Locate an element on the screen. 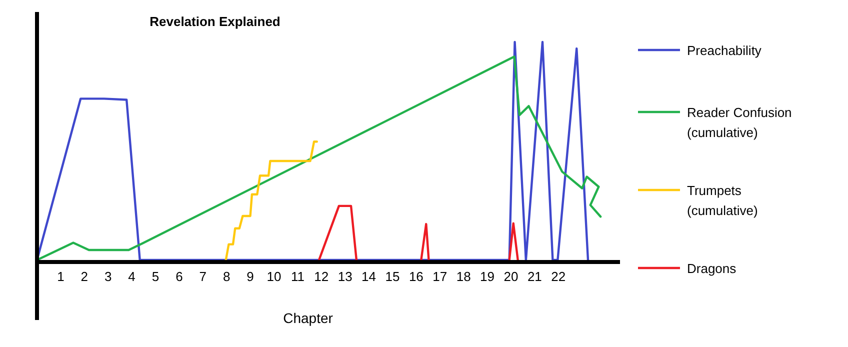  x-axis-title: Chapter is located at coordinates (308, 318).